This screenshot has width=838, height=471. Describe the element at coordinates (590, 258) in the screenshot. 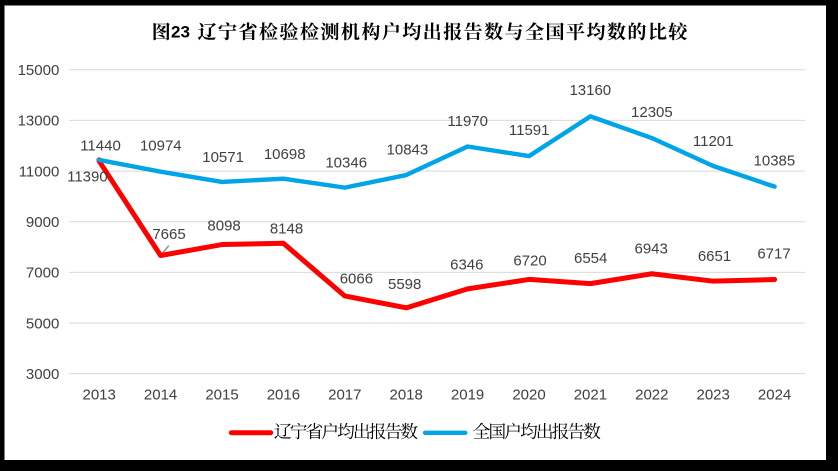

I see `svg-text: 6554` at that location.